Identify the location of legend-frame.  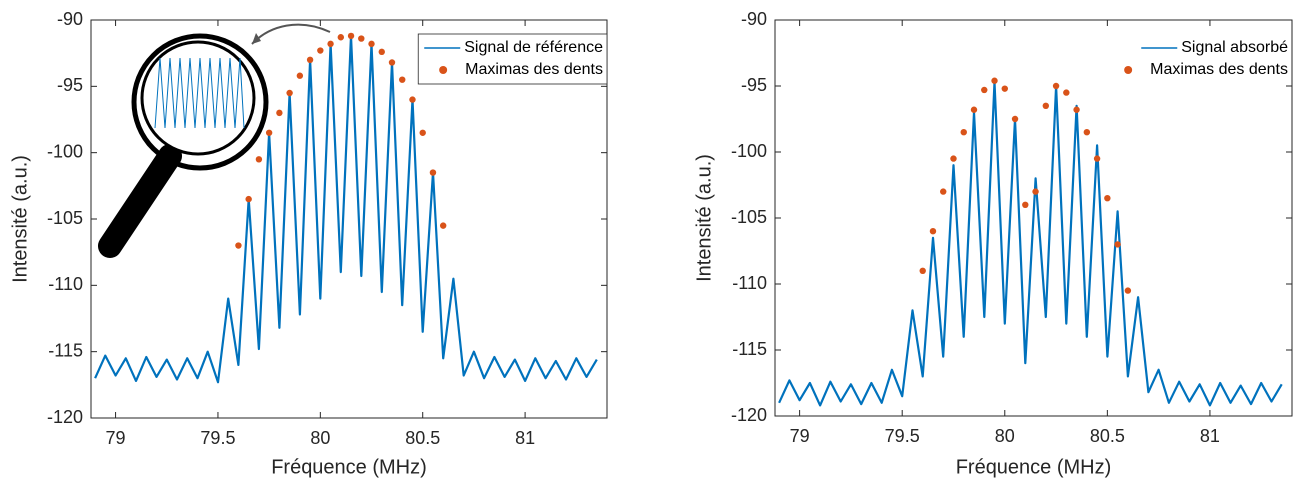
(512, 59).